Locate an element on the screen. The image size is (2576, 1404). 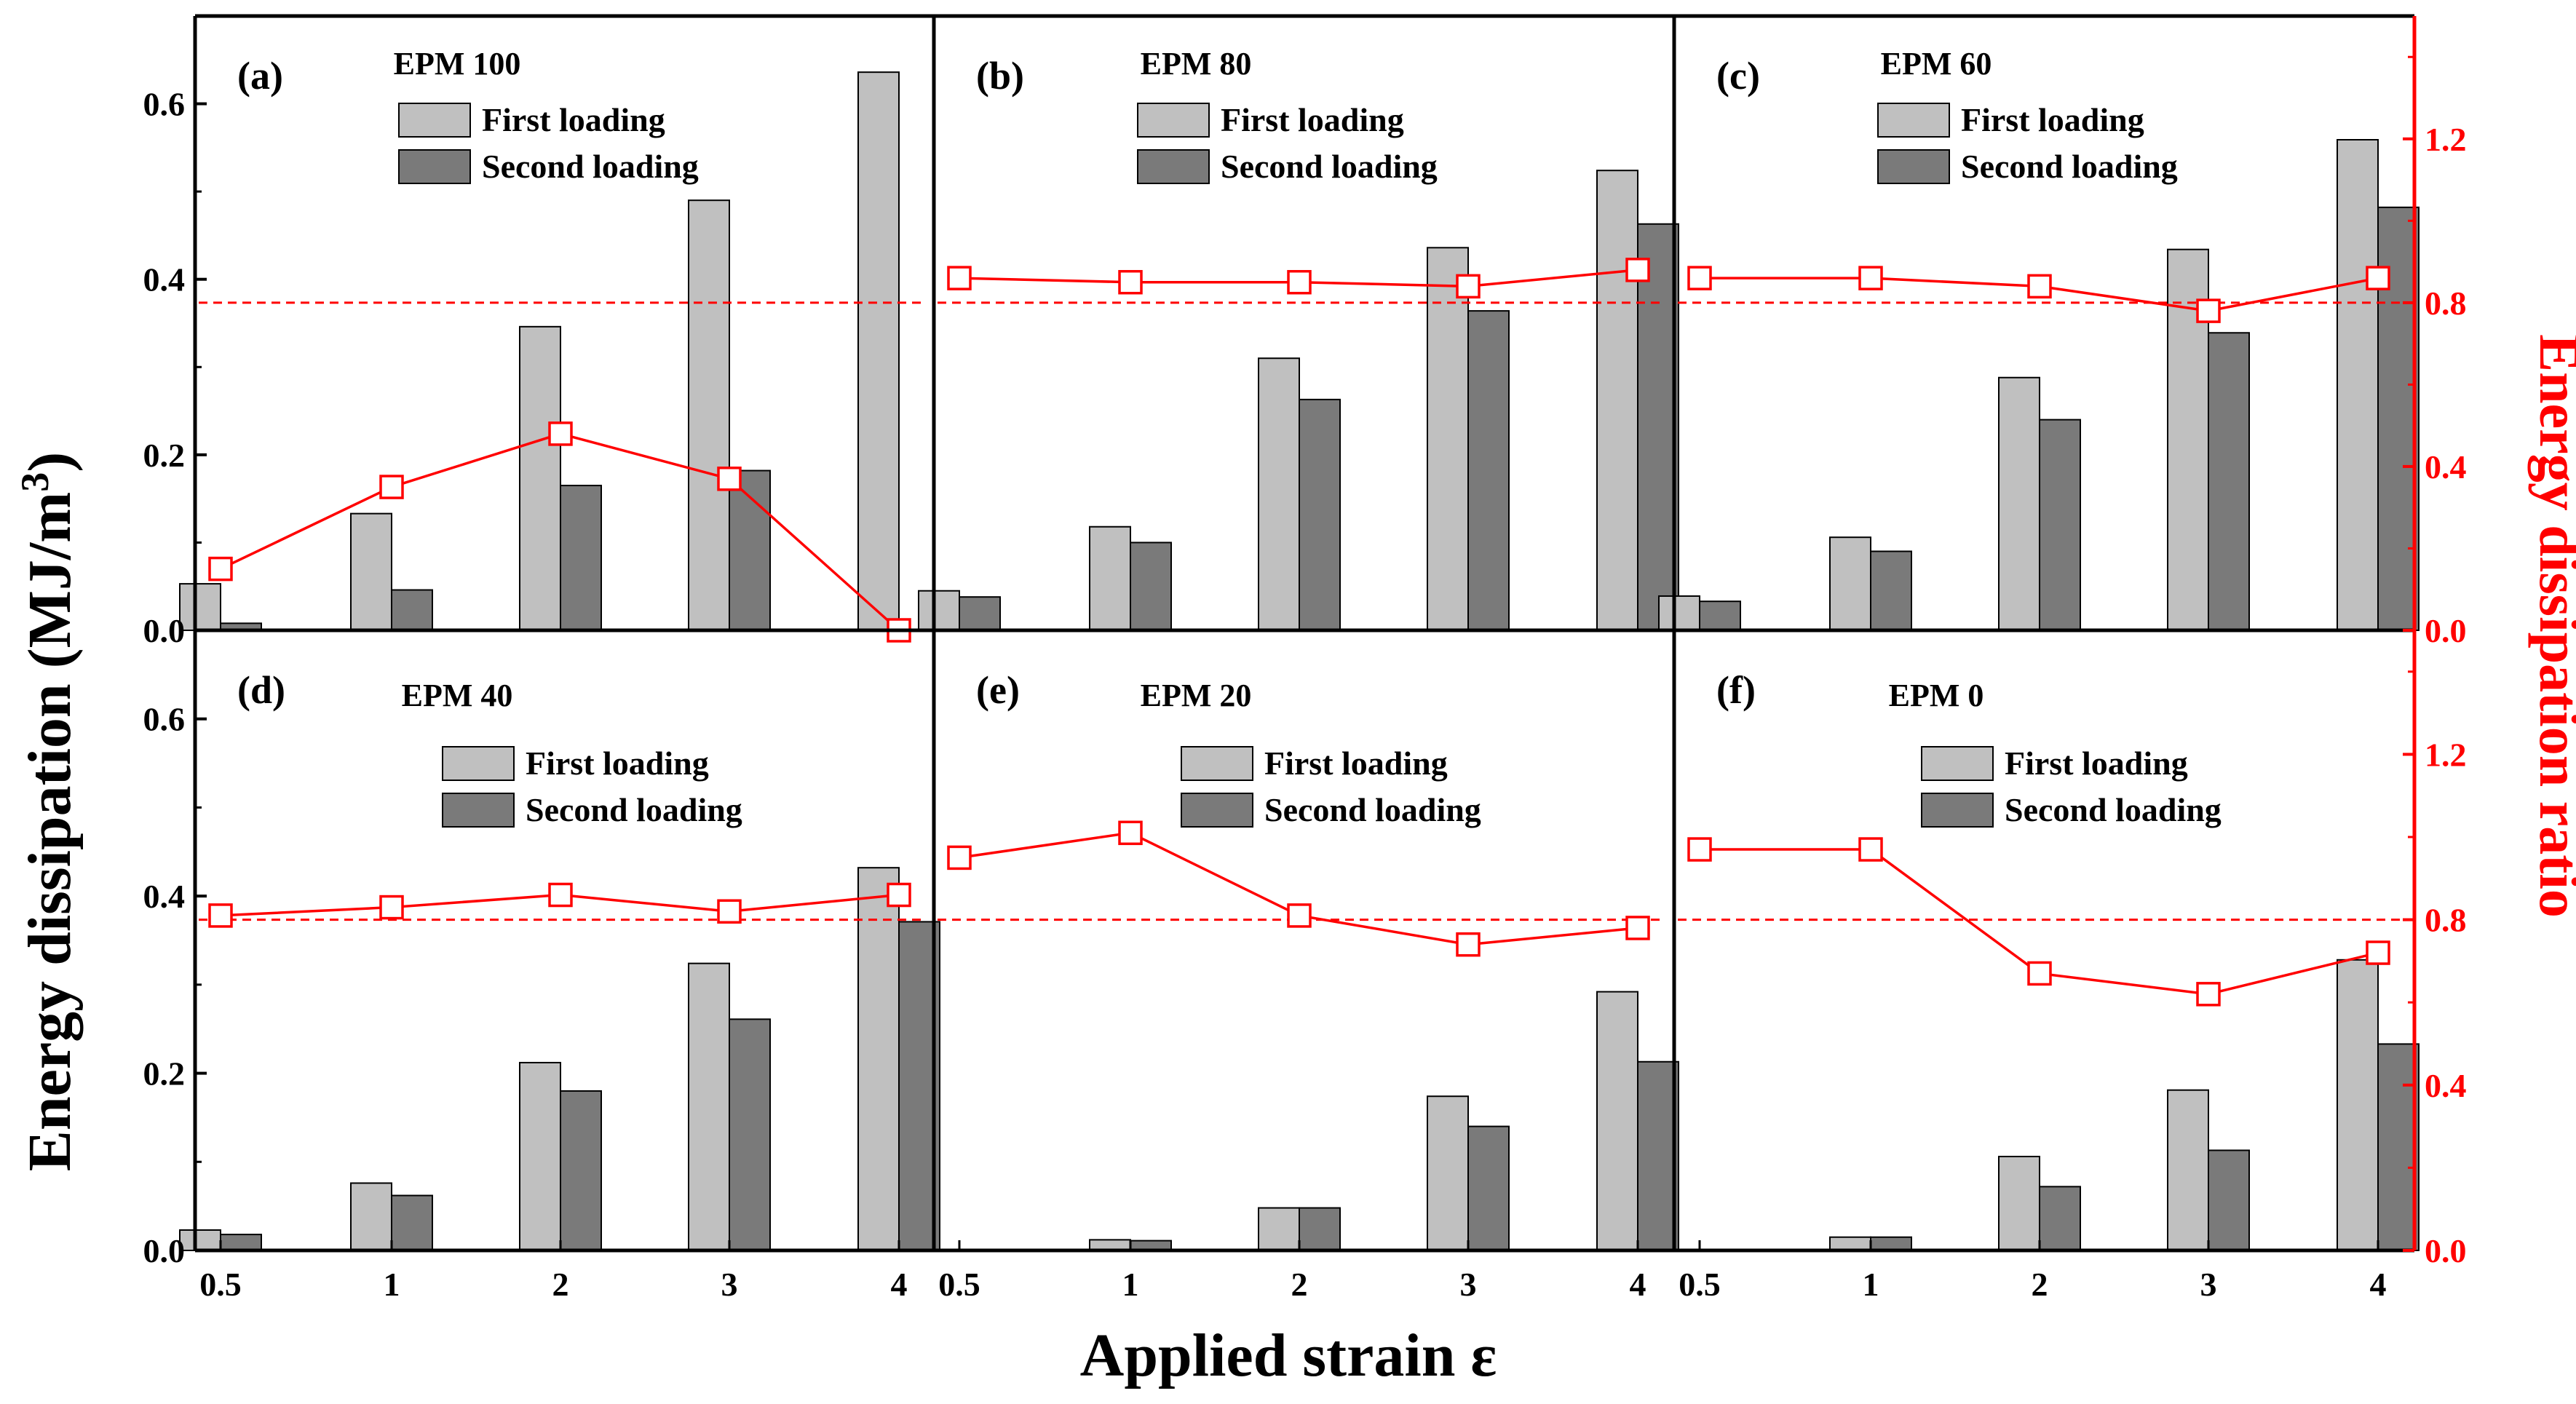
right-tick-label: 1.2 is located at coordinates (2446, 754).